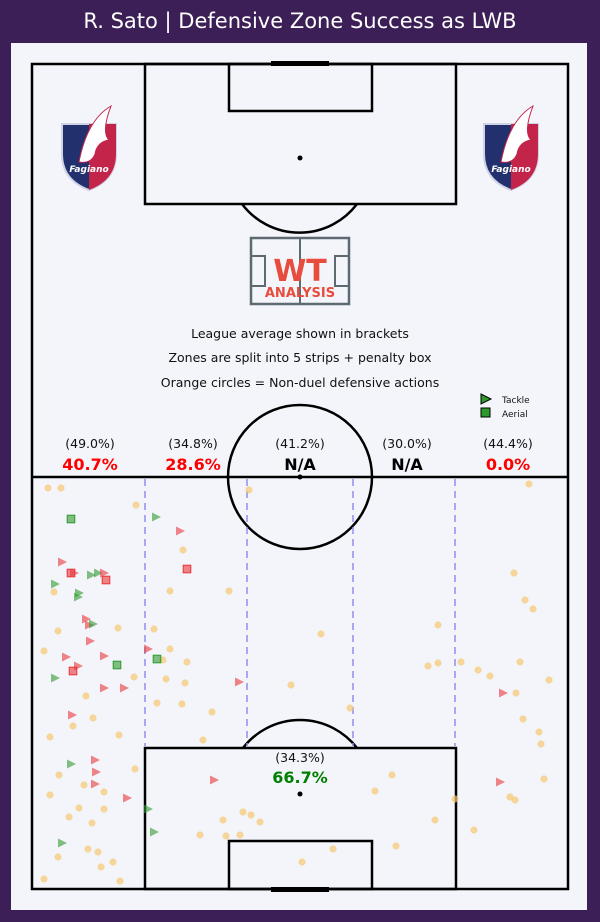 The width and height of the screenshot is (600, 922). I want to click on top-goal, so click(300, 63).